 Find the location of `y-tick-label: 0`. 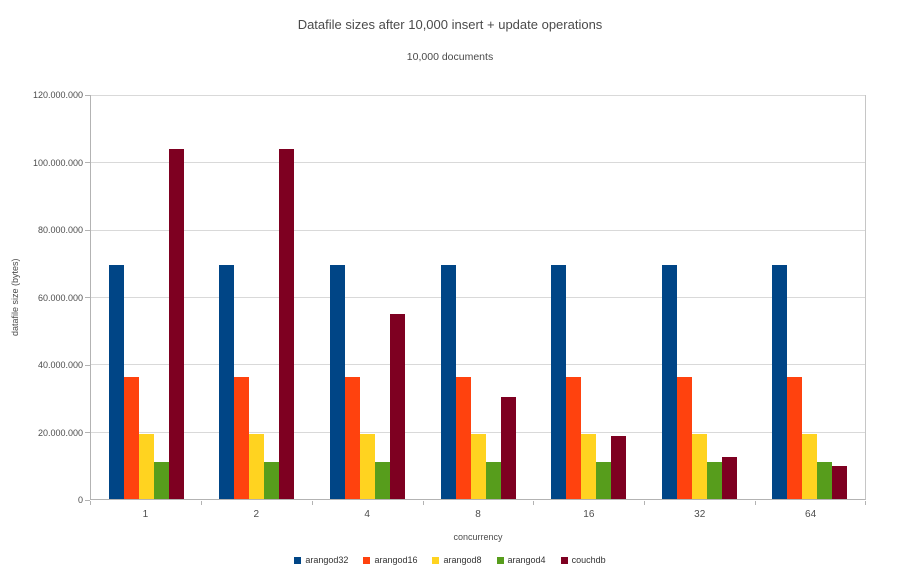

y-tick-label: 0 is located at coordinates (80, 500).